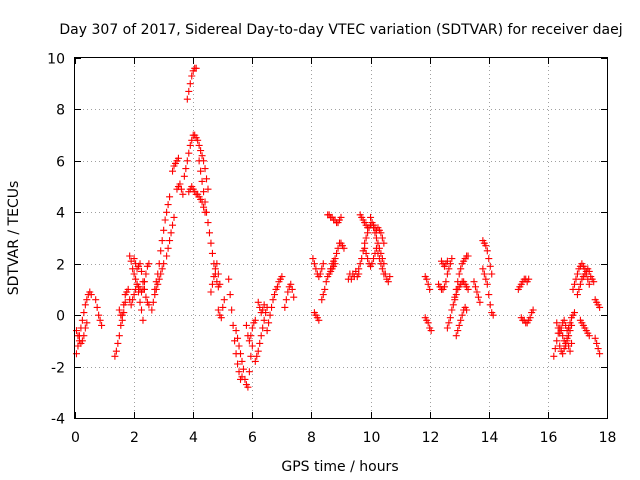 Image resolution: width=640 pixels, height=480 pixels. What do you see at coordinates (60, 266) in the screenshot?
I see `y-tick-label: 2` at bounding box center [60, 266].